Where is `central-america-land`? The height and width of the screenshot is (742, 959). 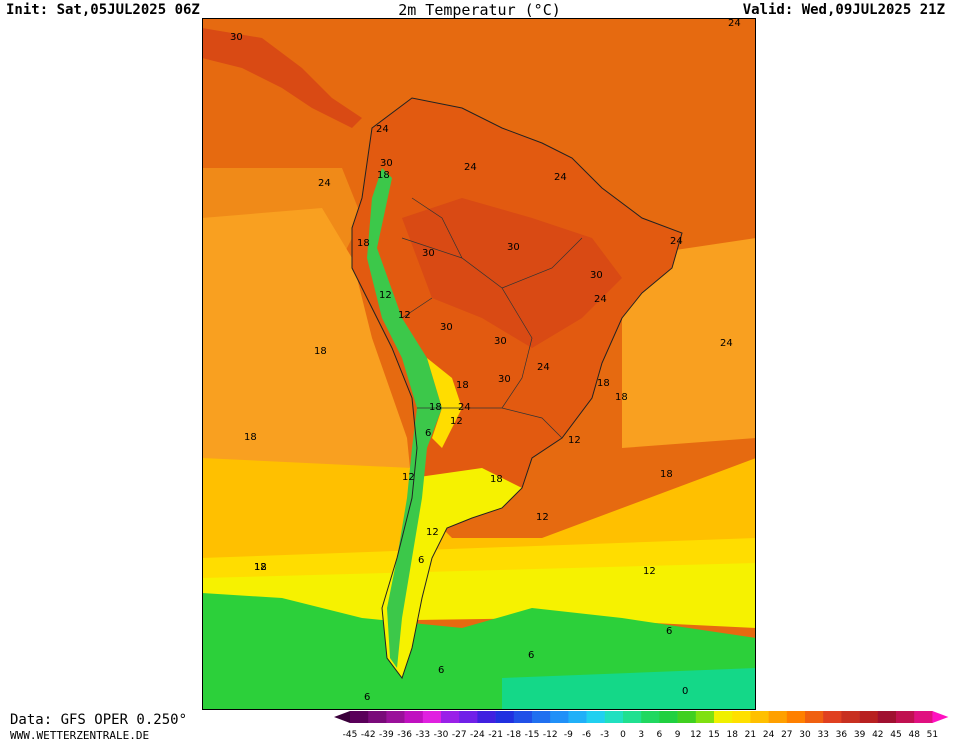 central-america-land is located at coordinates (282, 78).